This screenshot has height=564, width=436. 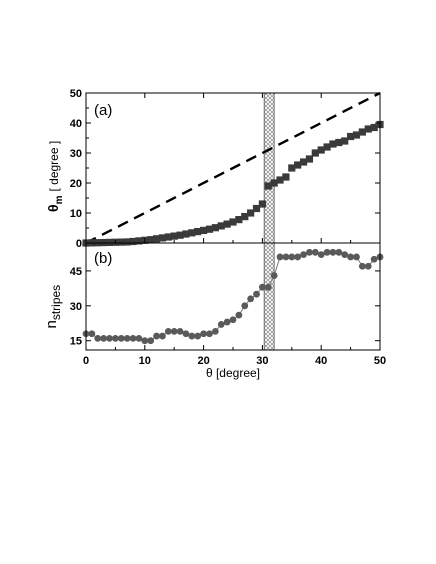 I want to click on x-tick-label: 40, so click(x=321, y=361).